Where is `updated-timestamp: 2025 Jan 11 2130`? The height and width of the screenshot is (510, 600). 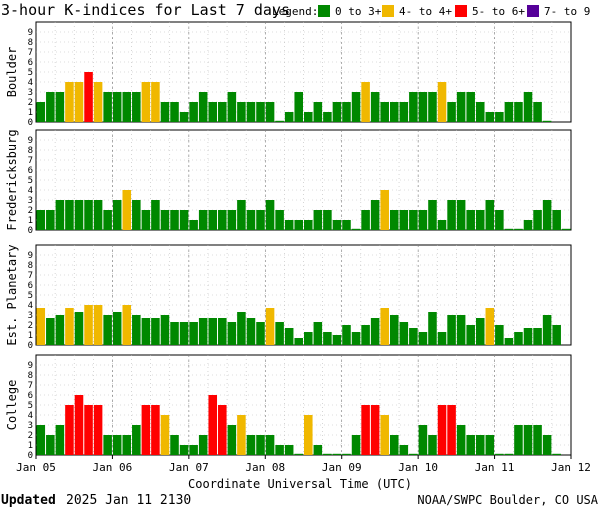 updated-timestamp: 2025 Jan 11 2130 is located at coordinates (128, 500).